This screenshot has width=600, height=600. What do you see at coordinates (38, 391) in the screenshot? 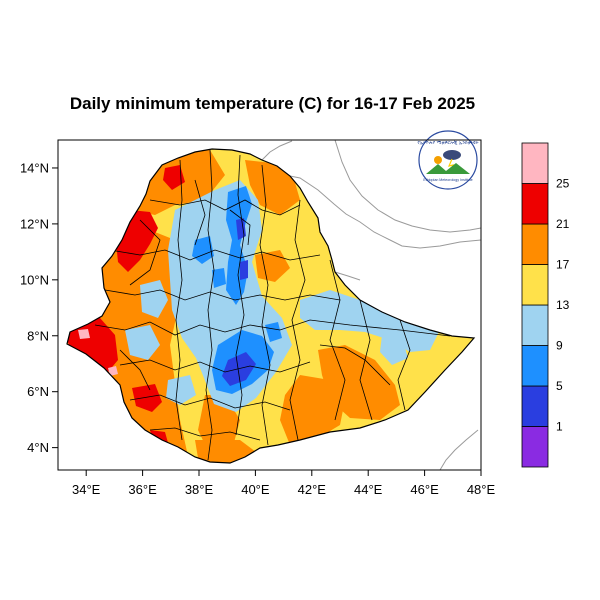
I see `y-tick-label: 6°N` at bounding box center [38, 391].